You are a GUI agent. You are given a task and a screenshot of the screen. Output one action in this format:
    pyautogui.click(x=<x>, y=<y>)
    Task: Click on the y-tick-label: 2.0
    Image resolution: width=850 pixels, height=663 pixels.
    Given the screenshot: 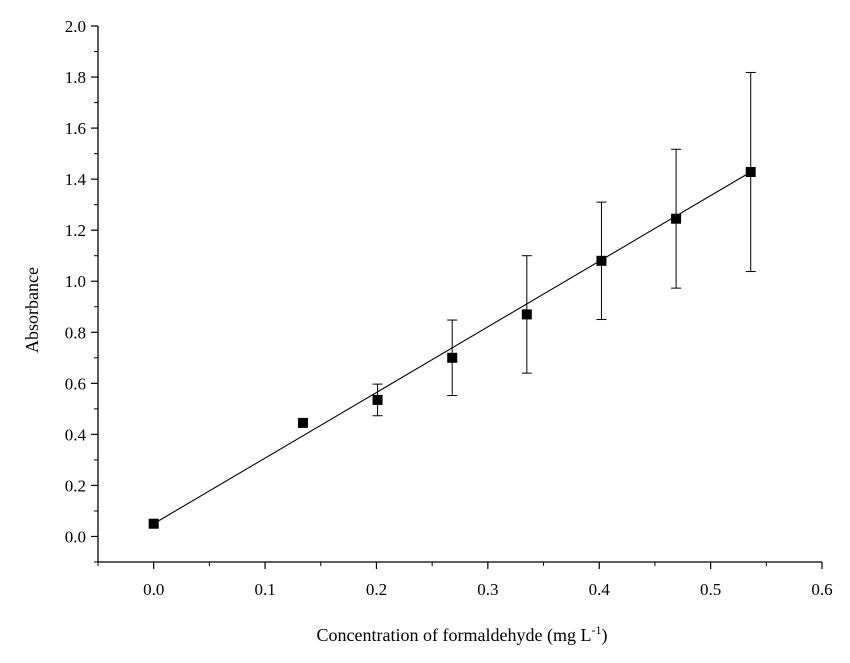 What is the action you would take?
    pyautogui.click(x=75, y=26)
    